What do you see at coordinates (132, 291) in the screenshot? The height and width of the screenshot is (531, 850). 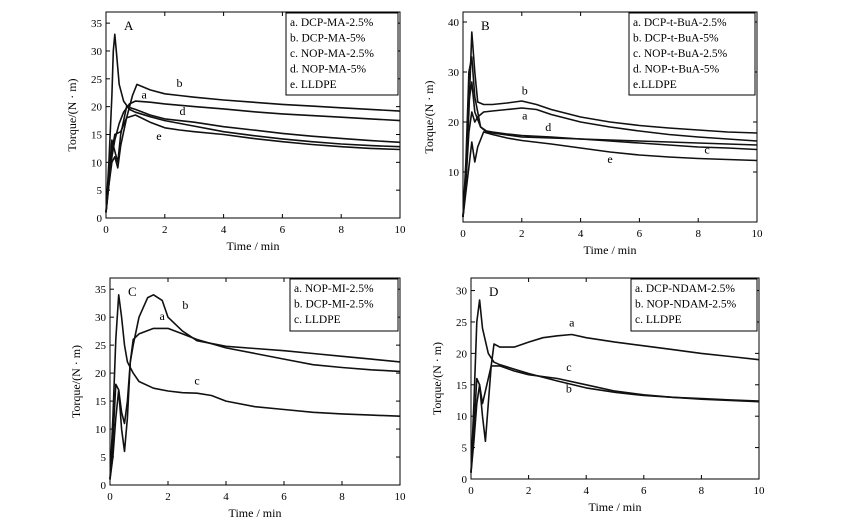 I see `panel-label: C` at bounding box center [132, 291].